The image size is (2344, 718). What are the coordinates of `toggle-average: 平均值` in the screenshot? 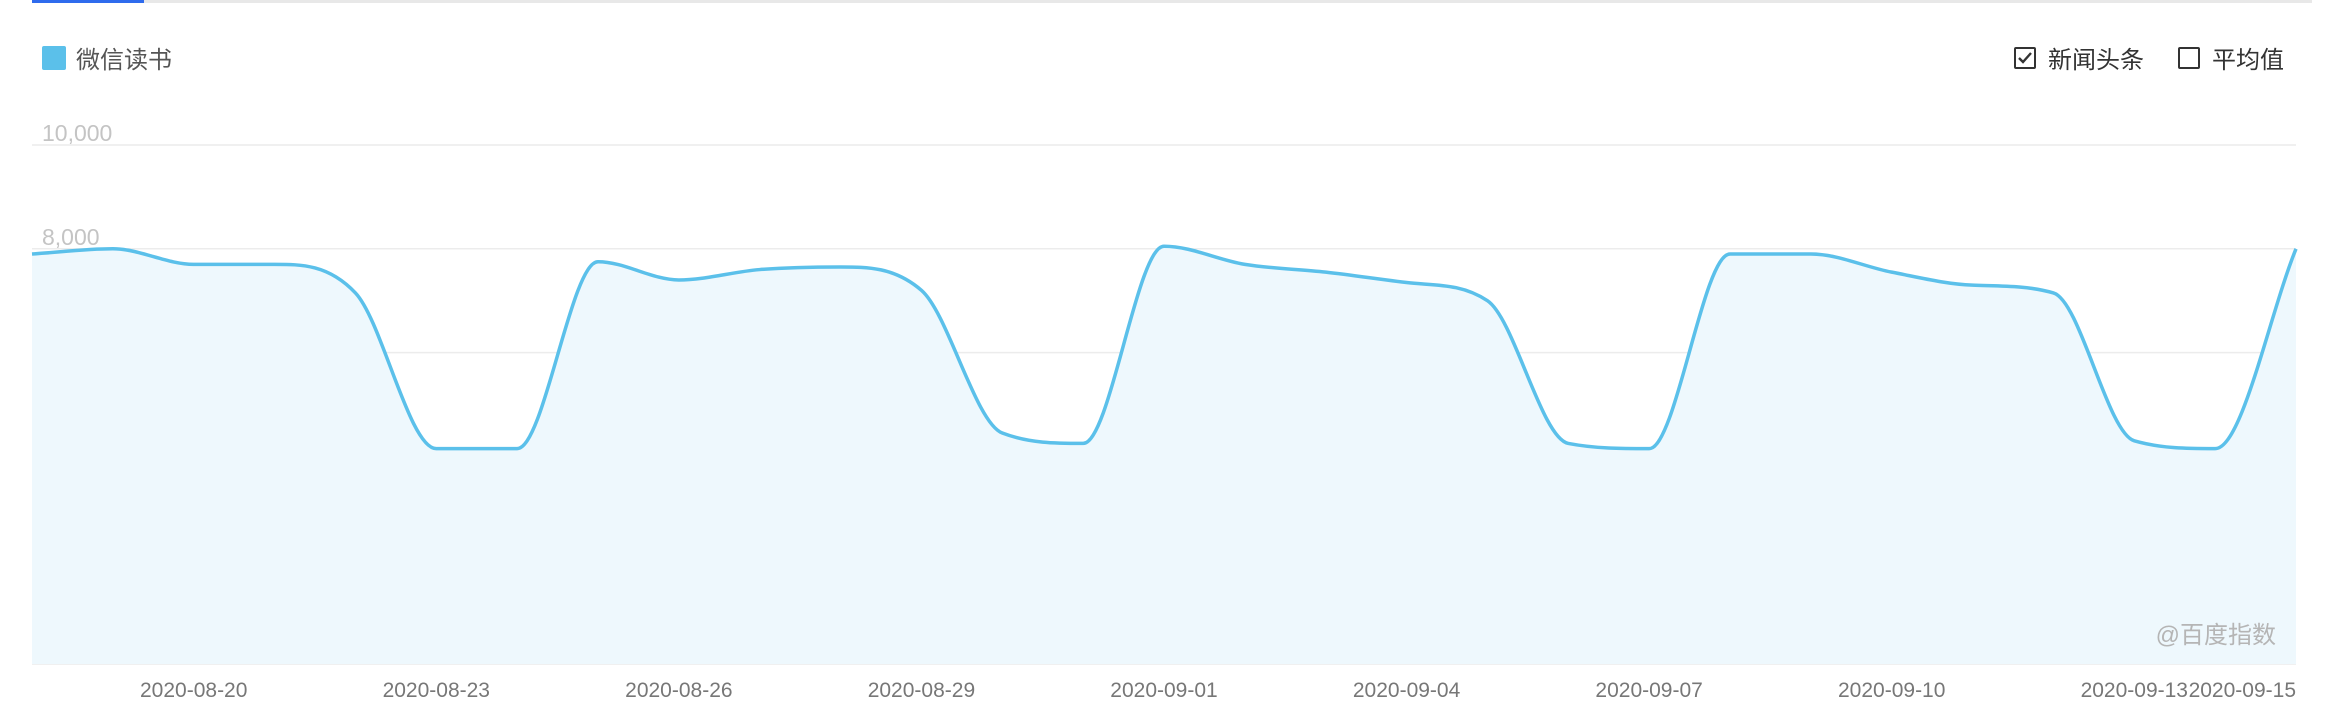 It's located at (2231, 57).